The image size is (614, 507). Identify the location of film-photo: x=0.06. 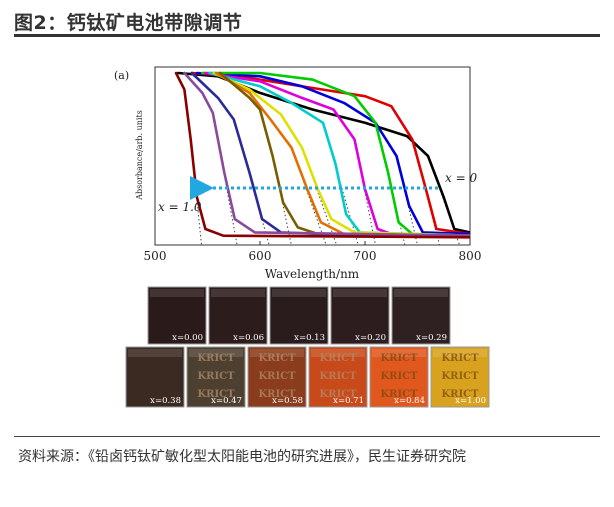
(238, 315).